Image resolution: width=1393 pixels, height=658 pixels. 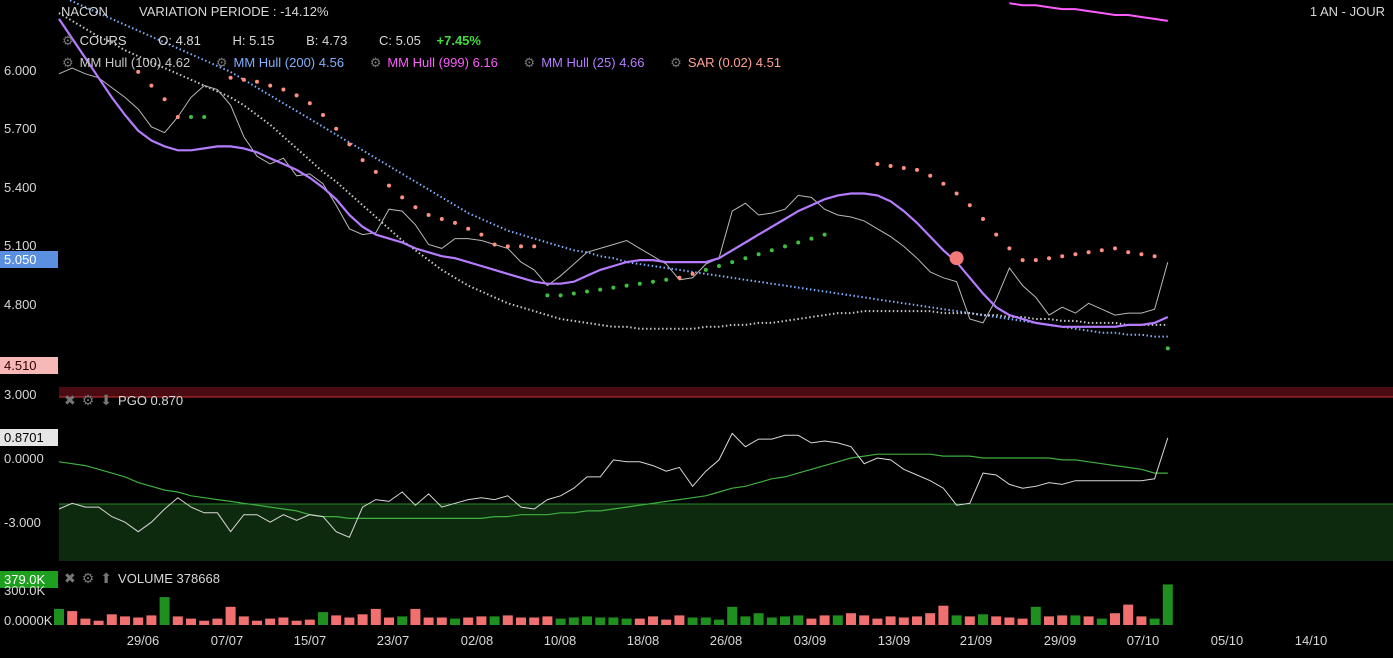 What do you see at coordinates (434, 62) in the screenshot?
I see `indicator-hull999: ⚙ MM Hull (999) 6.16` at bounding box center [434, 62].